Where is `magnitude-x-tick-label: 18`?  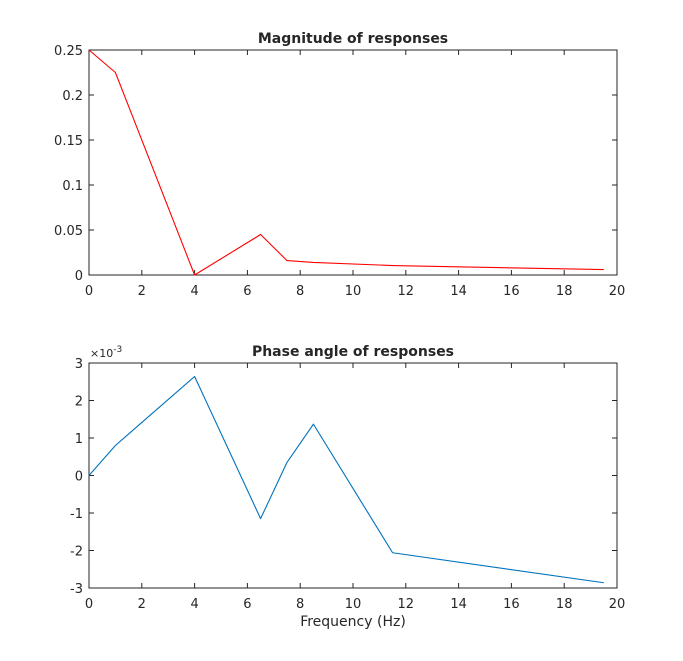
magnitude-x-tick-label: 18 is located at coordinates (564, 291).